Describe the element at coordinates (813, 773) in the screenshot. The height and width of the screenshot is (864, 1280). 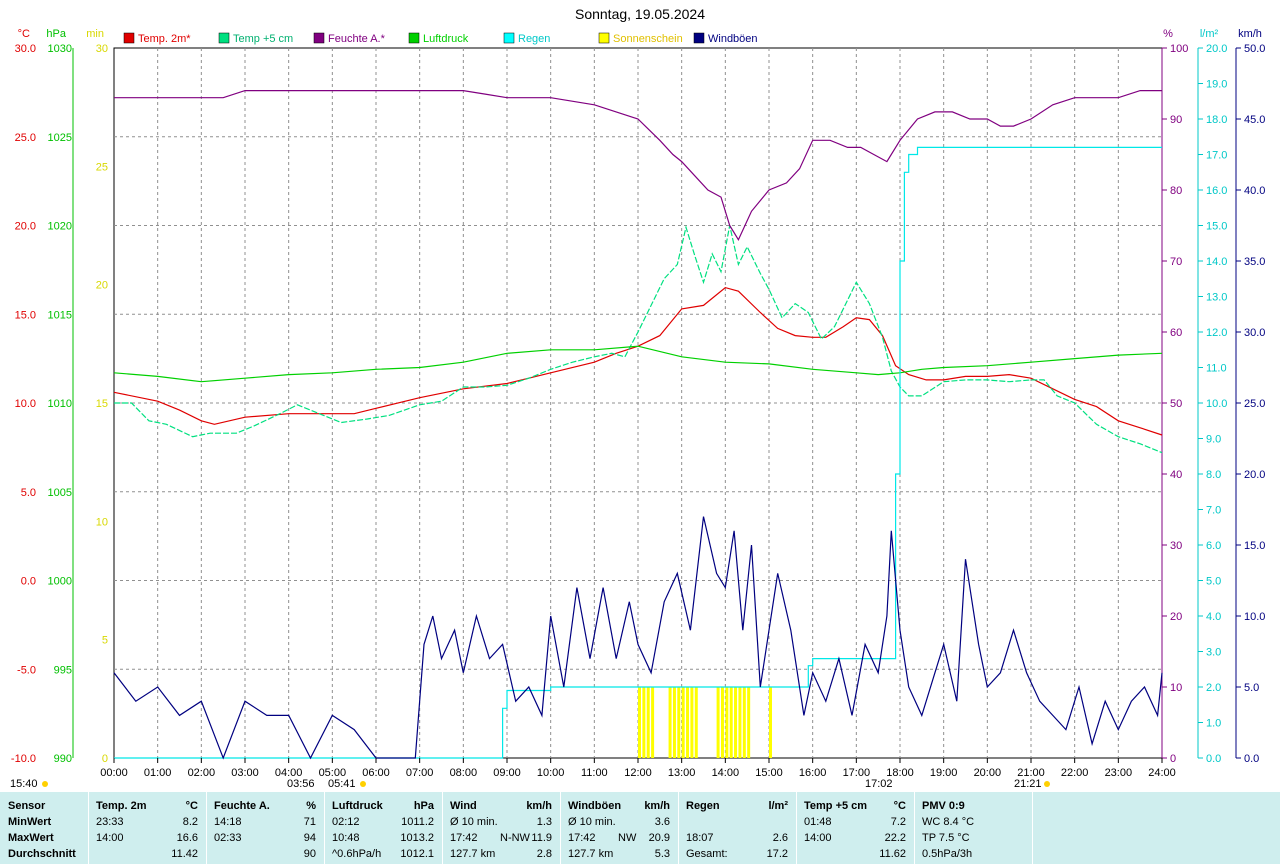
I see `time-tick-label: 16:00` at that location.